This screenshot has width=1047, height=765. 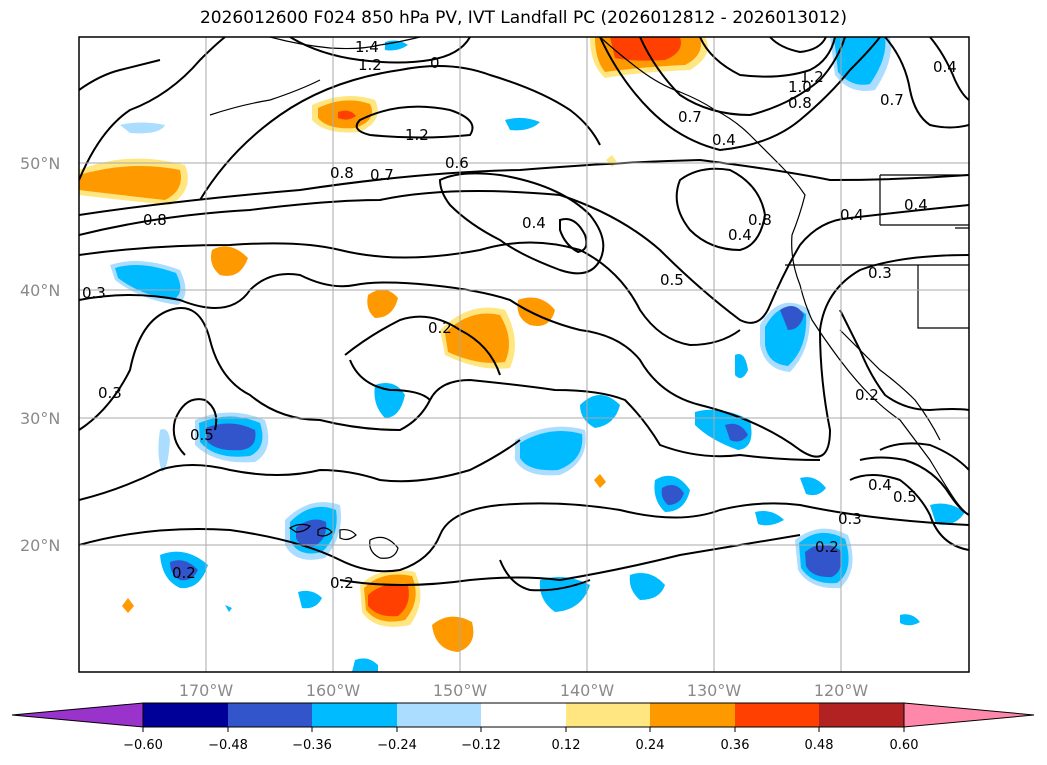 I want to click on colorbar-extend-high, so click(x=969, y=715).